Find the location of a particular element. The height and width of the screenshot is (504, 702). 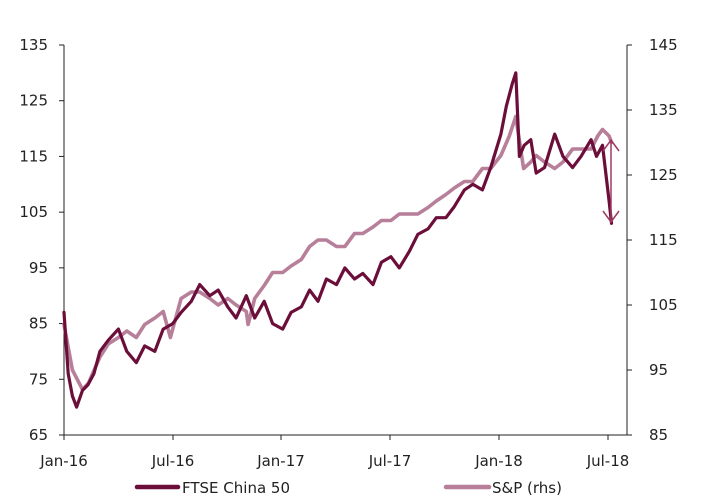

legend: FTSE China 50 S&P (rhs) is located at coordinates (348, 488).